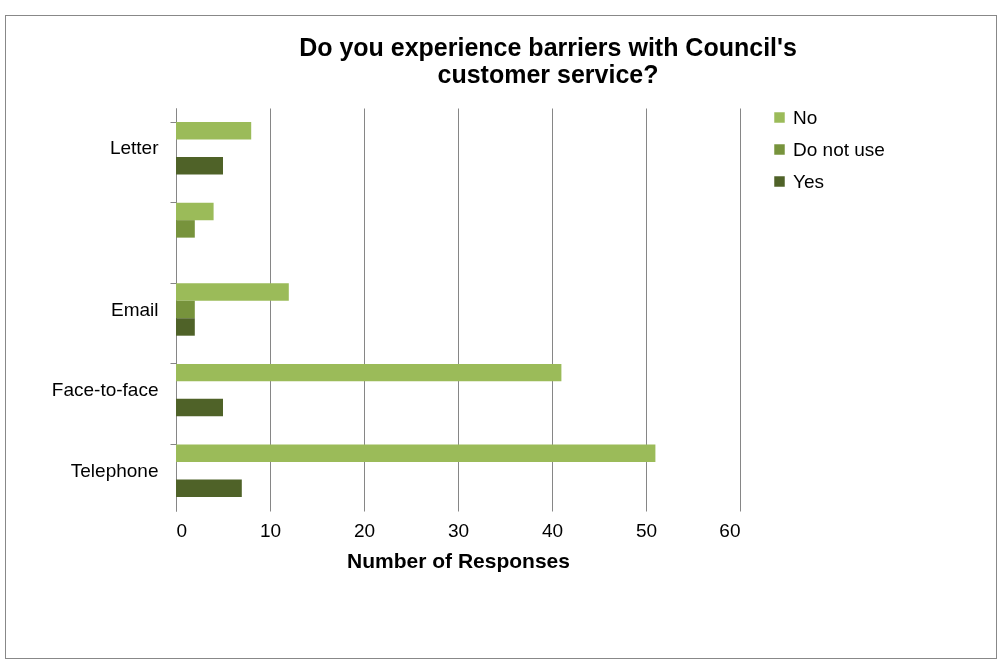  What do you see at coordinates (270, 530) in the screenshot?
I see `x-tick-label: 10` at bounding box center [270, 530].